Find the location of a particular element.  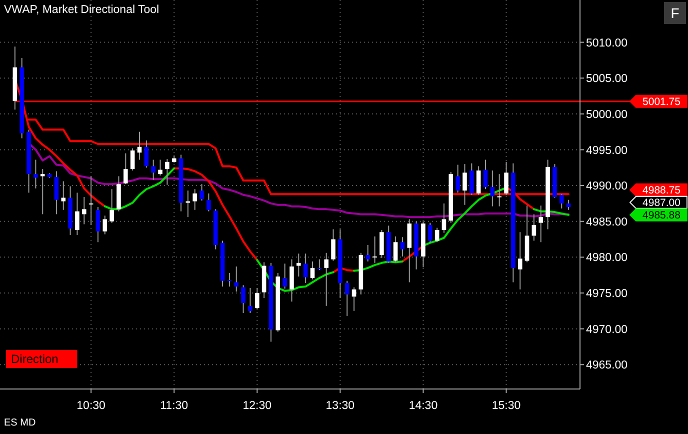

y-tick-label: 4985.00 is located at coordinates (607, 222).